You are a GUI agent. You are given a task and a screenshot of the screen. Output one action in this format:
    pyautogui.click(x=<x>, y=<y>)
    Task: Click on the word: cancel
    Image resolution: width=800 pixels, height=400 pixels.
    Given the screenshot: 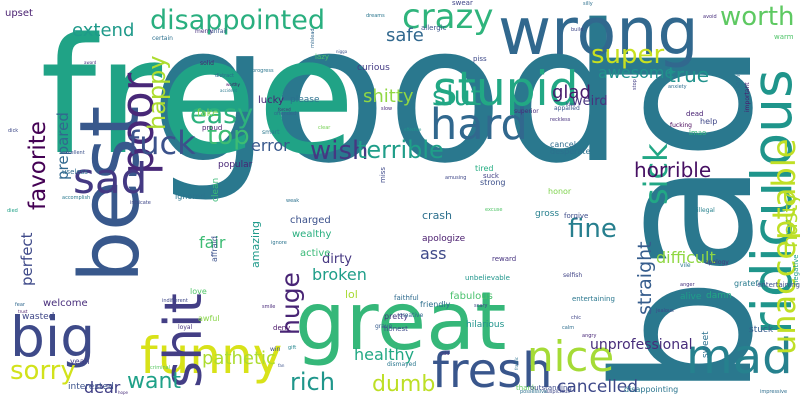 What is the action you would take?
    pyautogui.click(x=563, y=145)
    